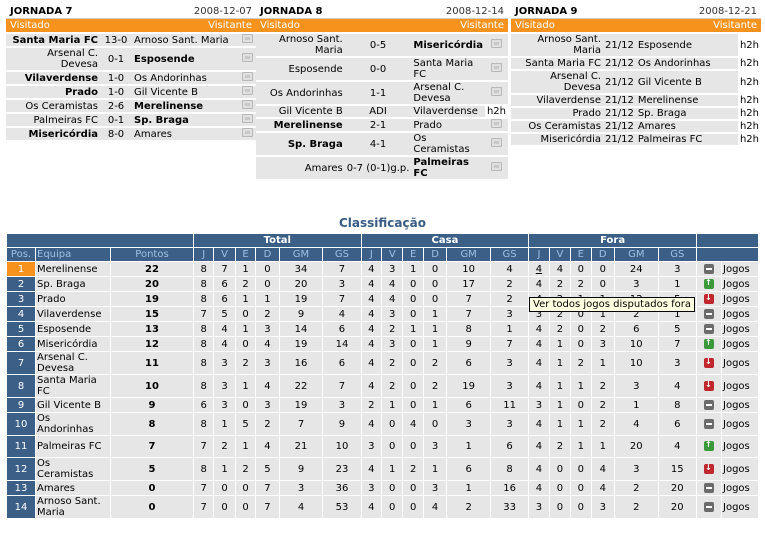 The height and width of the screenshot is (553, 765). I want to click on away-team: Os Ceramistas, so click(448, 144).